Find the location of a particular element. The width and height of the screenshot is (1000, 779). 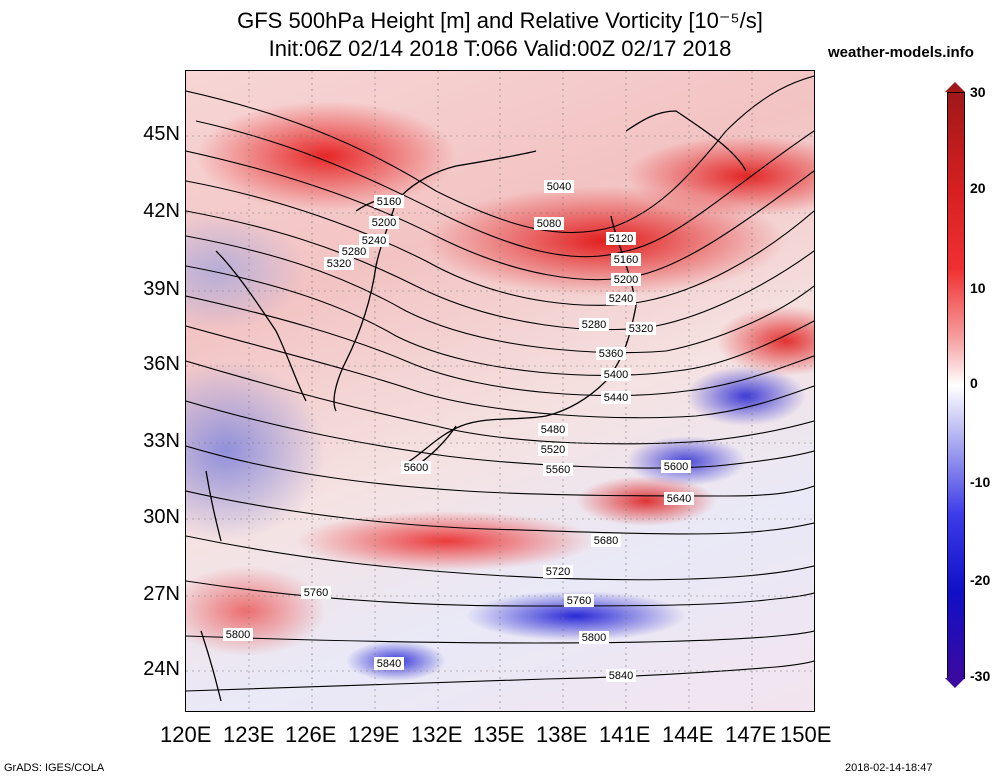

contour-label-5600b: 5600 is located at coordinates (676, 466).